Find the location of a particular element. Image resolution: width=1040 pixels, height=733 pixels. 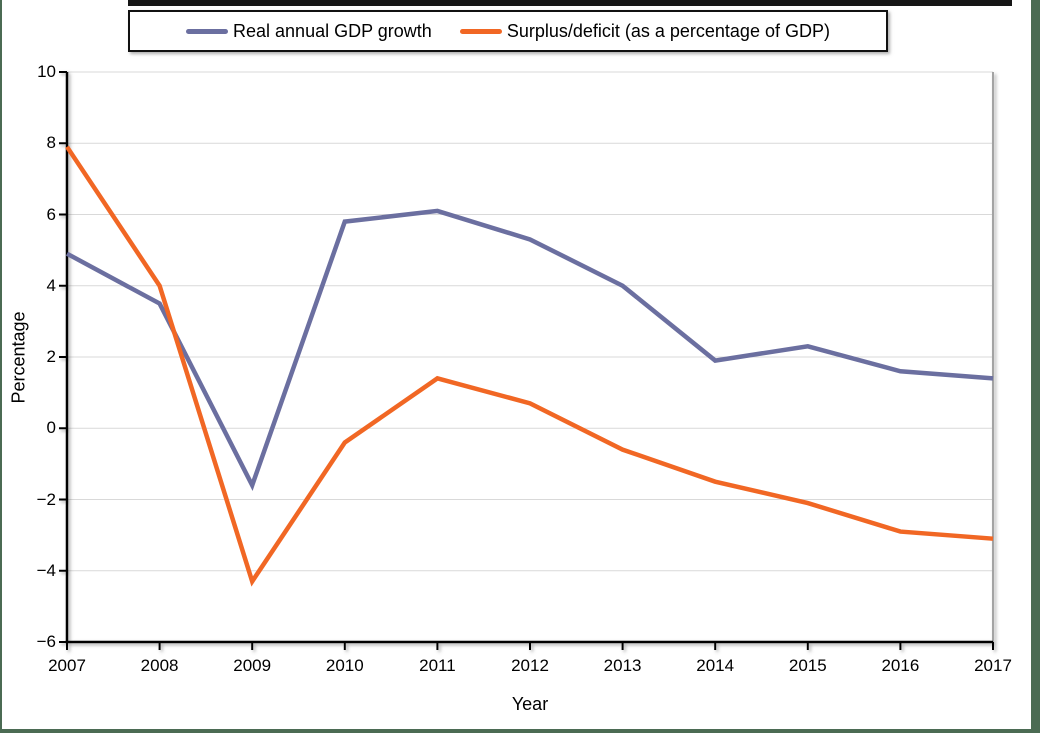

y-tick-label: −6 is located at coordinates (46, 641).